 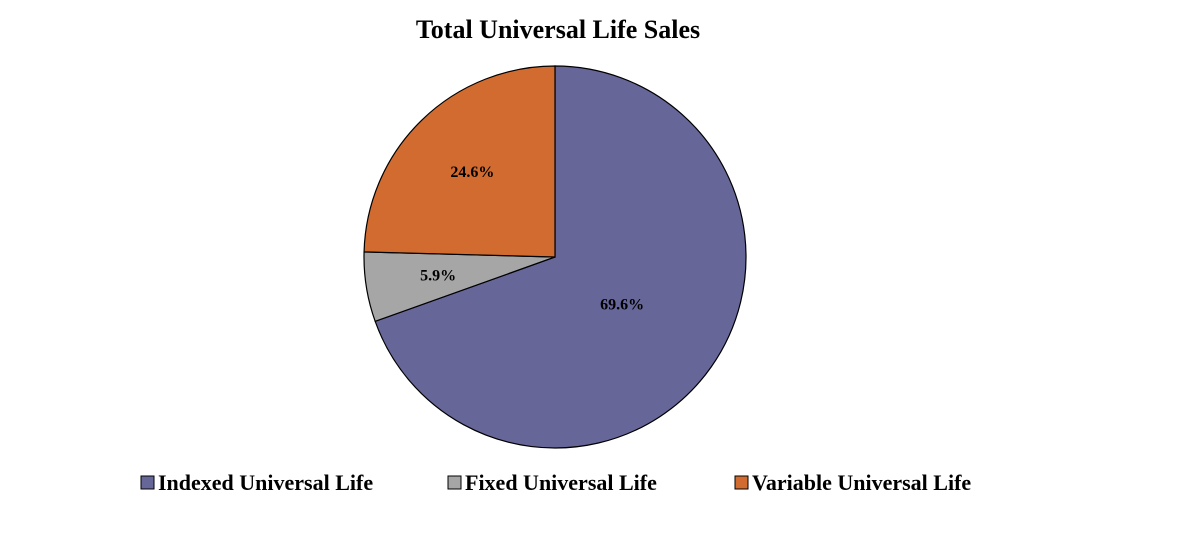 What do you see at coordinates (558, 29) in the screenshot?
I see `chart-title: Total Universal Life Sales` at bounding box center [558, 29].